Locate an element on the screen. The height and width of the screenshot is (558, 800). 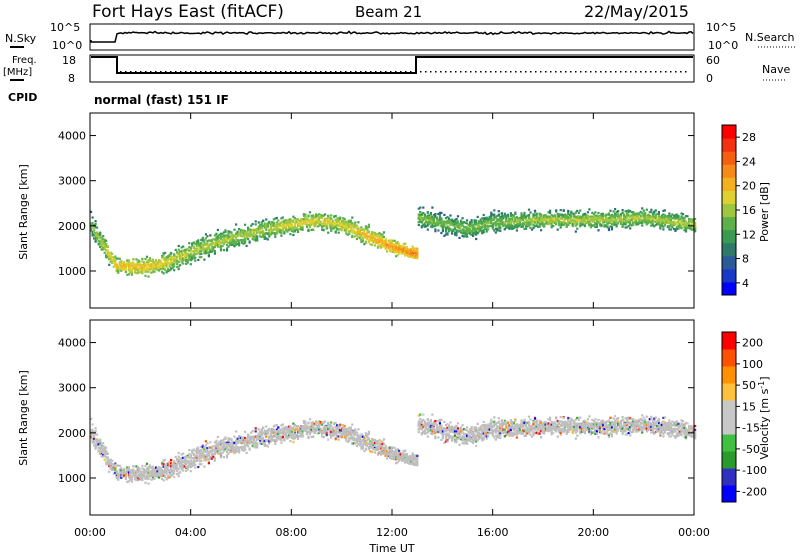
nave-label: Nave is located at coordinates (776, 69).